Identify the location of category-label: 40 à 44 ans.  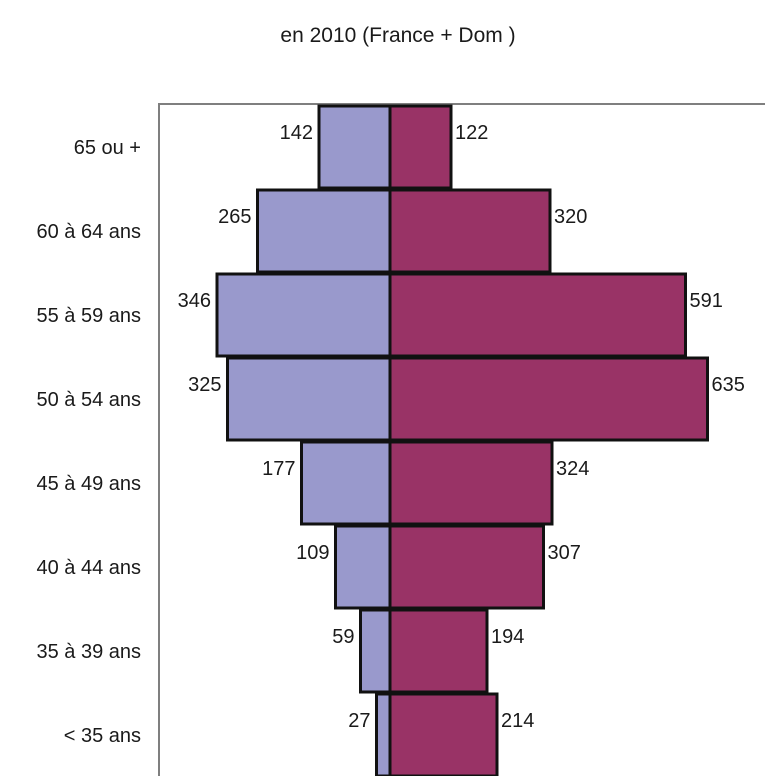
(88, 568).